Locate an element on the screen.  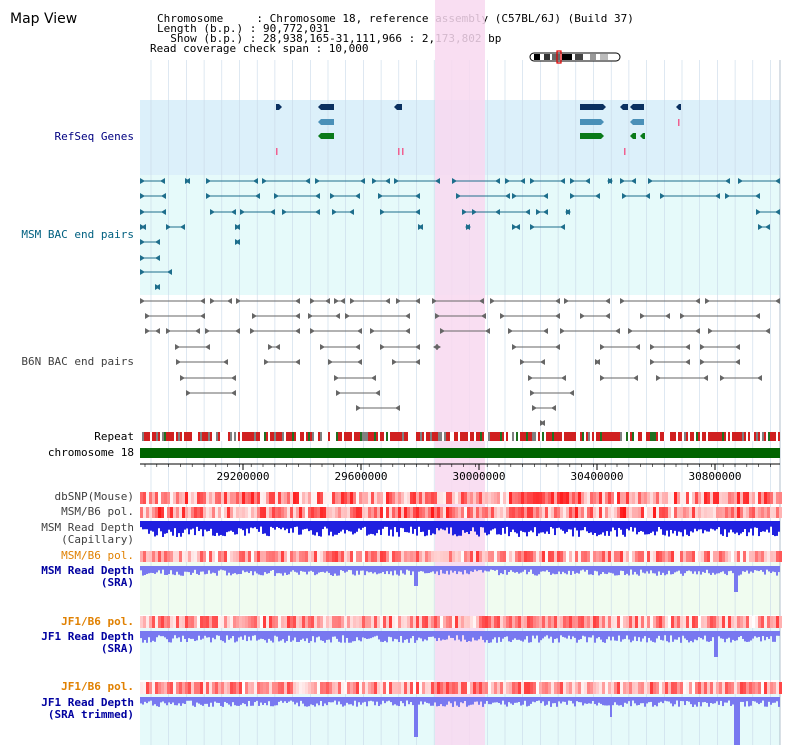
jf1-b6-pol-label-1: JF1/B6 pol. is located at coordinates (97, 621).